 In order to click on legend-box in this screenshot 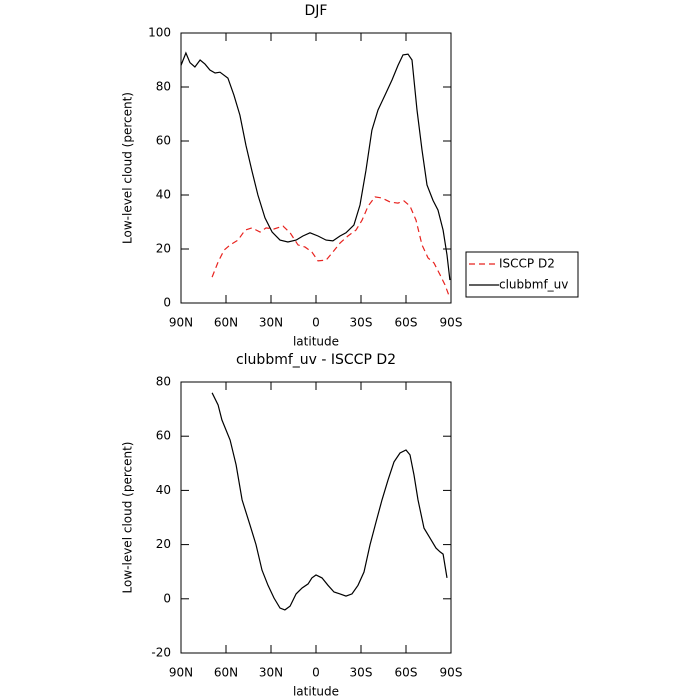, I will do `click(522, 274)`.